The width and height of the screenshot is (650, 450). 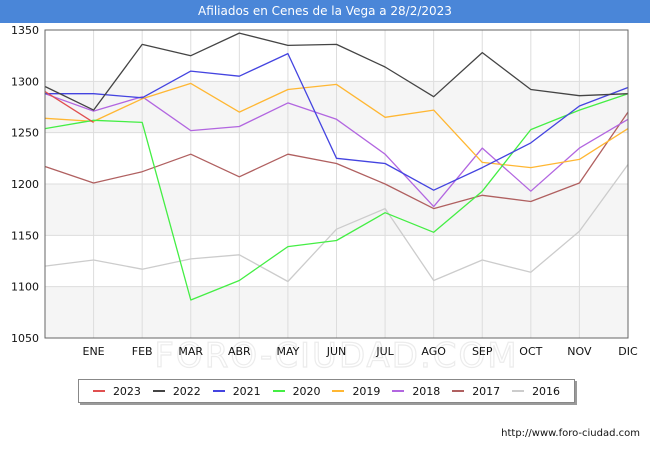 What do you see at coordinates (306, 391) in the screenshot?
I see `legend-label: 2020` at bounding box center [306, 391].